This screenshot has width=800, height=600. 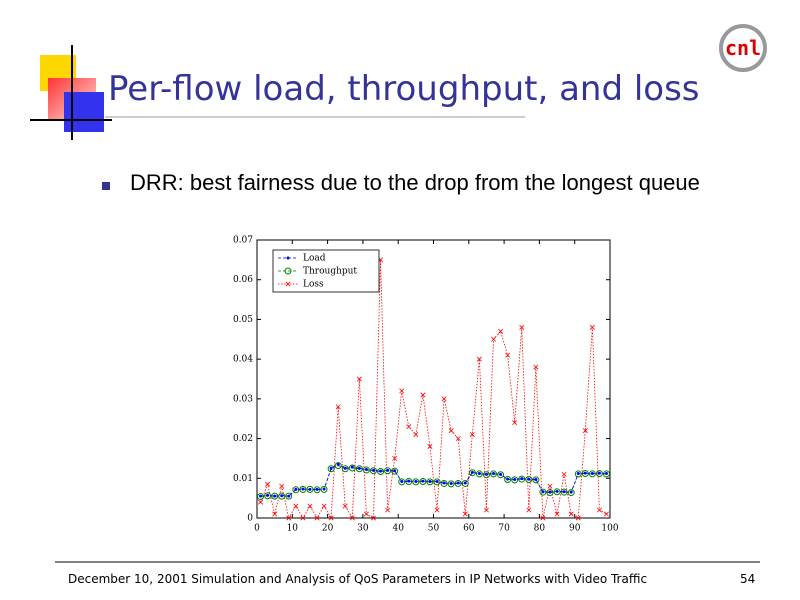 What do you see at coordinates (469, 529) in the screenshot?
I see `x-tick-label: 60` at bounding box center [469, 529].